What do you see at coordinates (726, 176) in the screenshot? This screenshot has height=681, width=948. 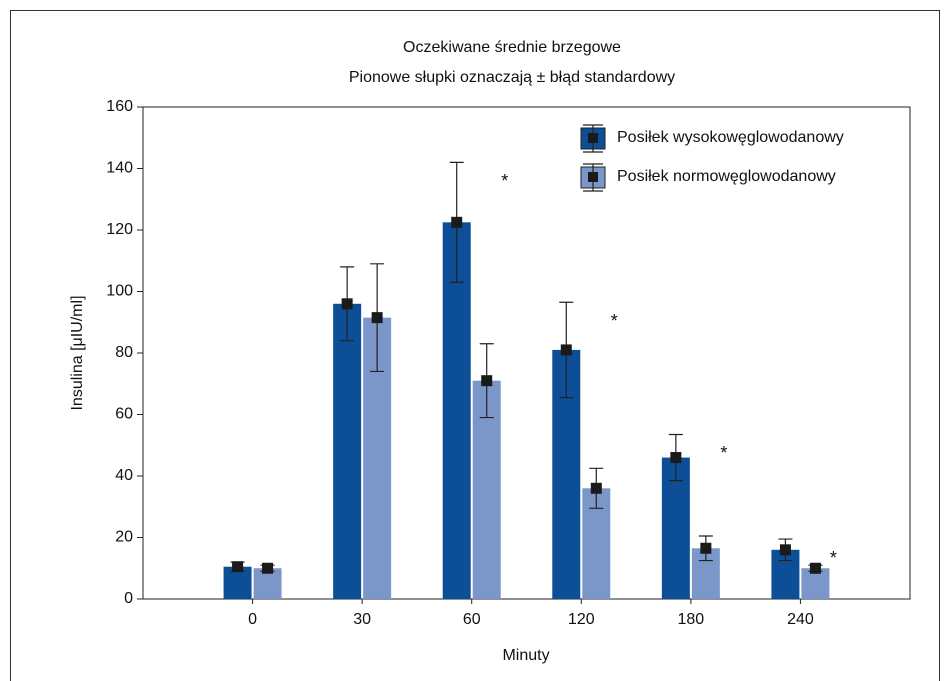 I see `legend-label: Posiłek normowęglowodanowy` at bounding box center [726, 176].